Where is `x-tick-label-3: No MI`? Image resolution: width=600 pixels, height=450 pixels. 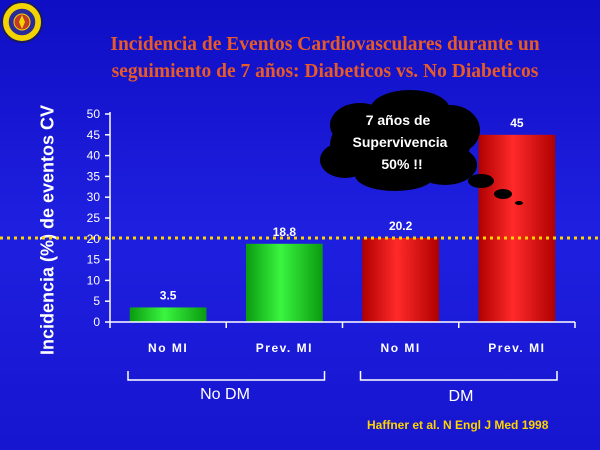
x-tick-label-3: No MI is located at coordinates (401, 348).